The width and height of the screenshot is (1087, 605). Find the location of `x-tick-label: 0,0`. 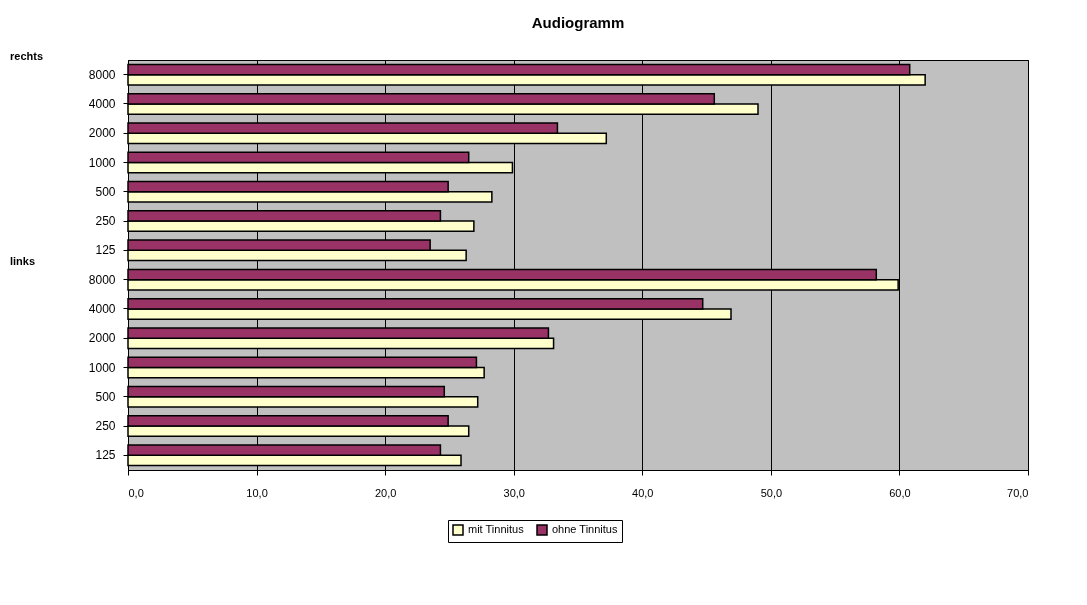

x-tick-label: 0,0 is located at coordinates (136, 492).